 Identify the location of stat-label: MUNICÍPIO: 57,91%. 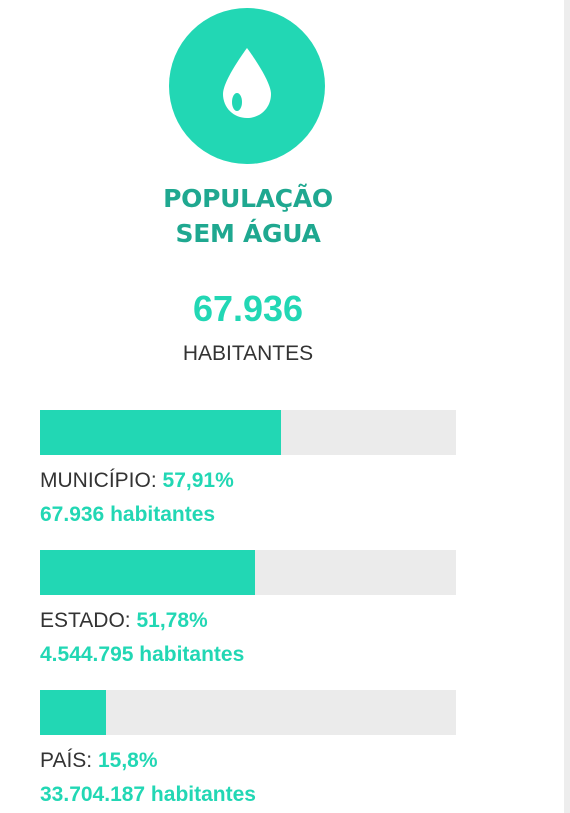
(137, 481).